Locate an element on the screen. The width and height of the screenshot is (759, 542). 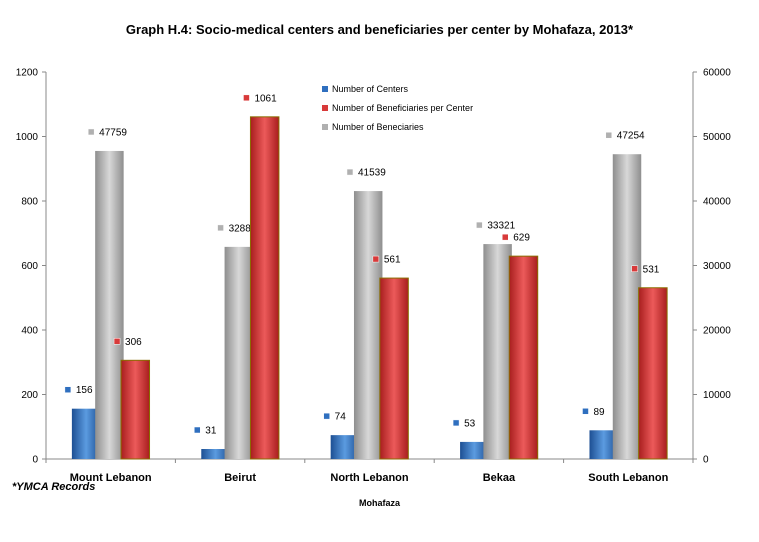
y-tick-label-left: 0 is located at coordinates (35, 460).